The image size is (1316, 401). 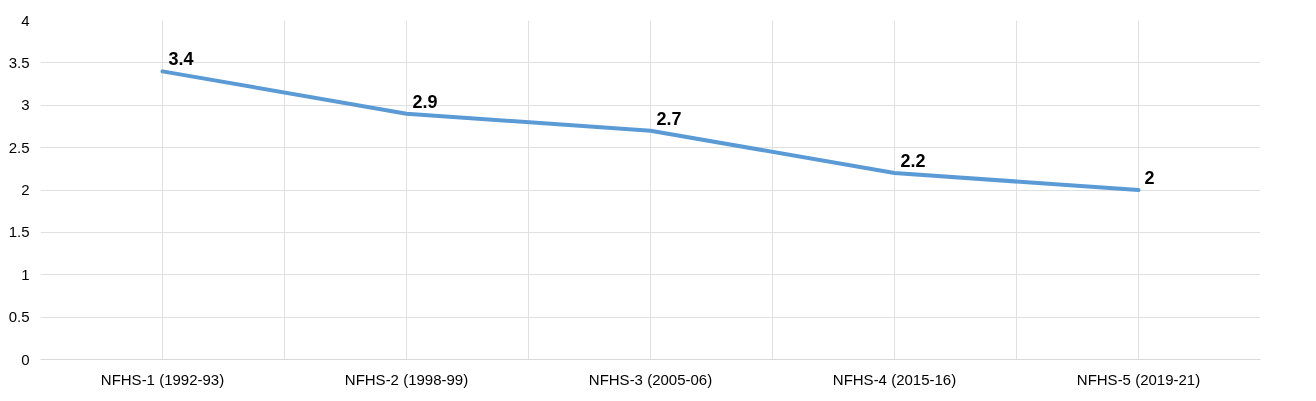 What do you see at coordinates (406, 379) in the screenshot?
I see `x-tick-label: NFHS-2 (1998-99)` at bounding box center [406, 379].